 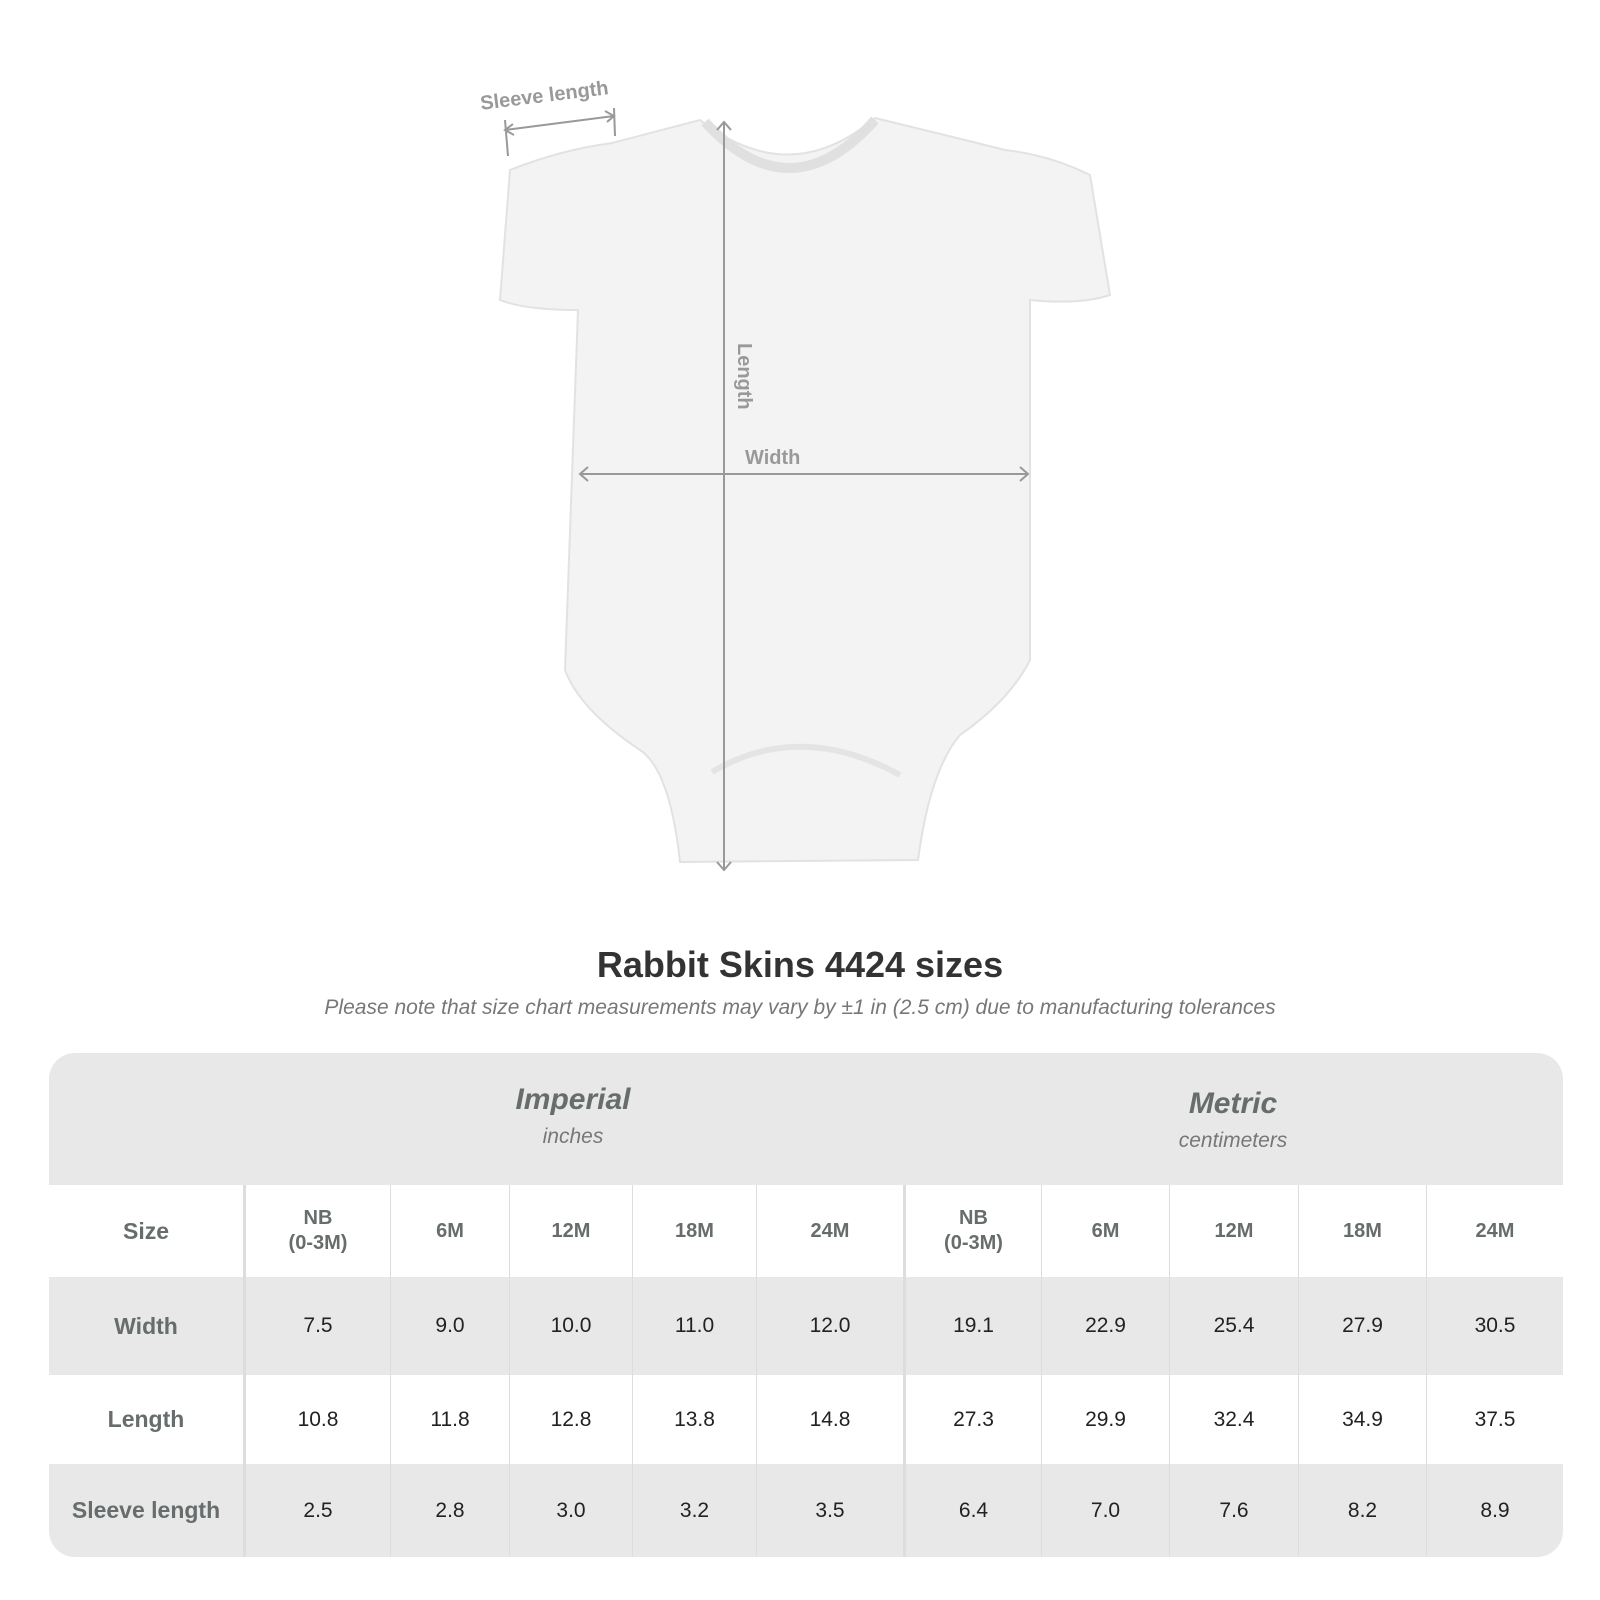 I want to click on row-label: Length, so click(x=146, y=1419).